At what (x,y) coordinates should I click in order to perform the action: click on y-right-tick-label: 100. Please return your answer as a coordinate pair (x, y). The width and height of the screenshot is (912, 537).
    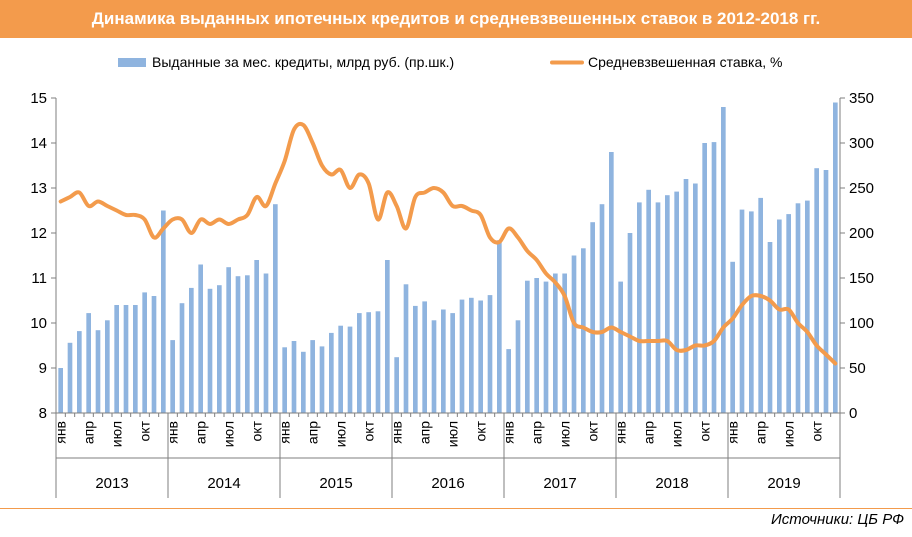
    Looking at the image, I should click on (861, 323).